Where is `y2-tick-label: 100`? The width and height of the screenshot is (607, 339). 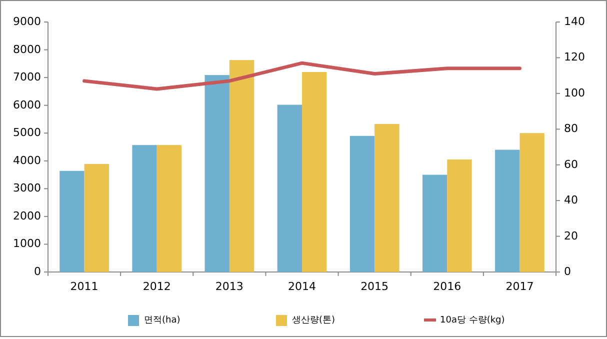
y2-tick-label: 100 is located at coordinates (574, 93).